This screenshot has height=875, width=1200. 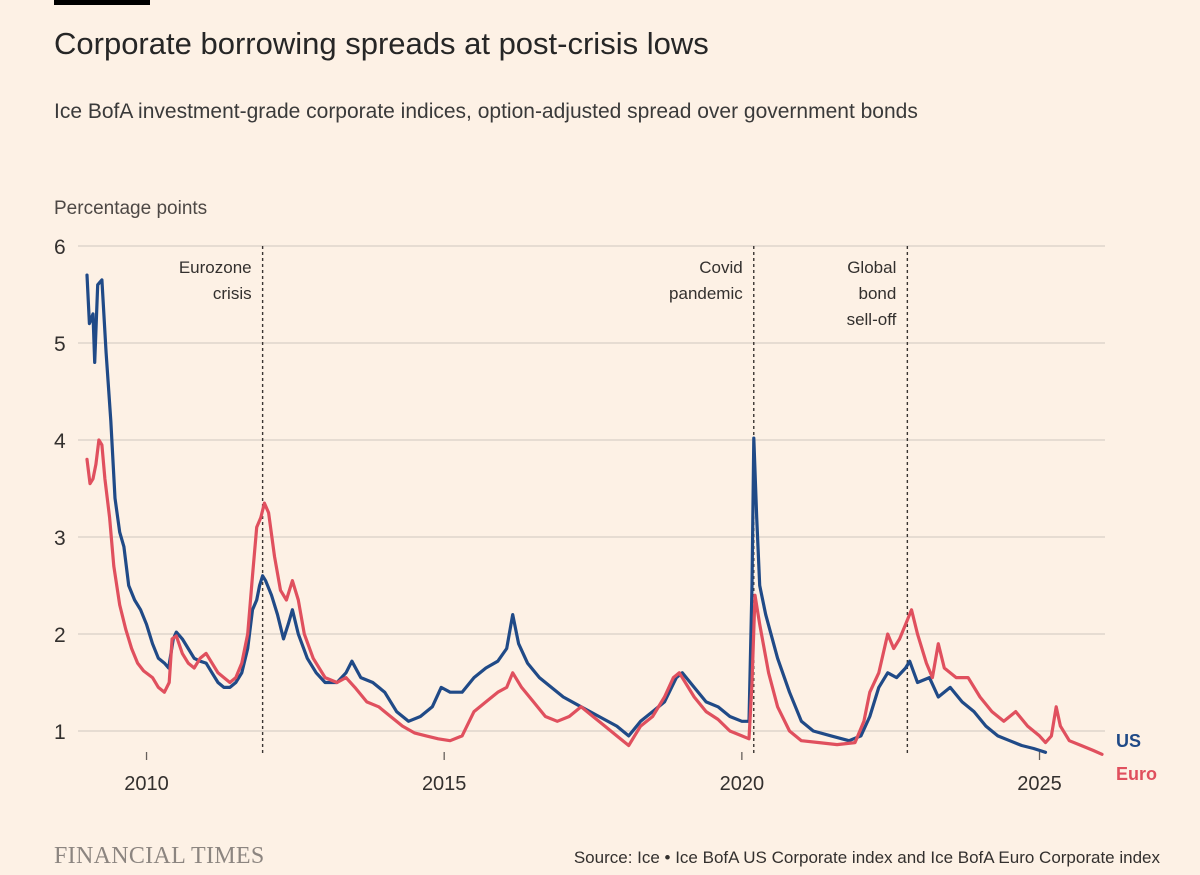 What do you see at coordinates (232, 293) in the screenshot?
I see `annotation-label-0-1: crisis` at bounding box center [232, 293].